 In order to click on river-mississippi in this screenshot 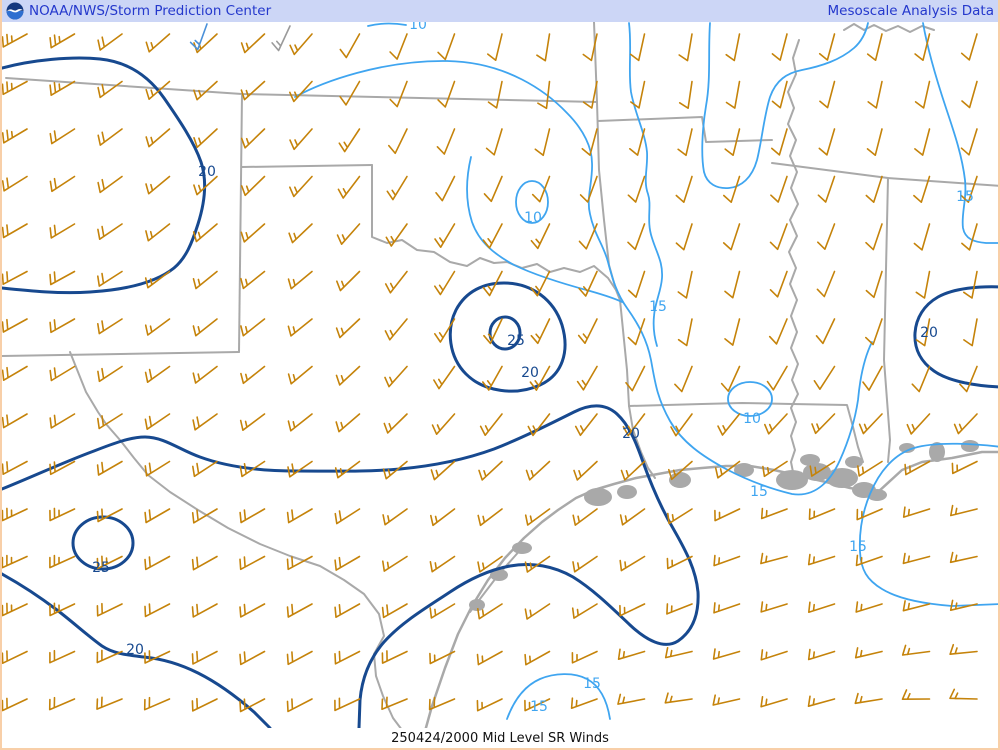, I will do `click(793, 256)`.